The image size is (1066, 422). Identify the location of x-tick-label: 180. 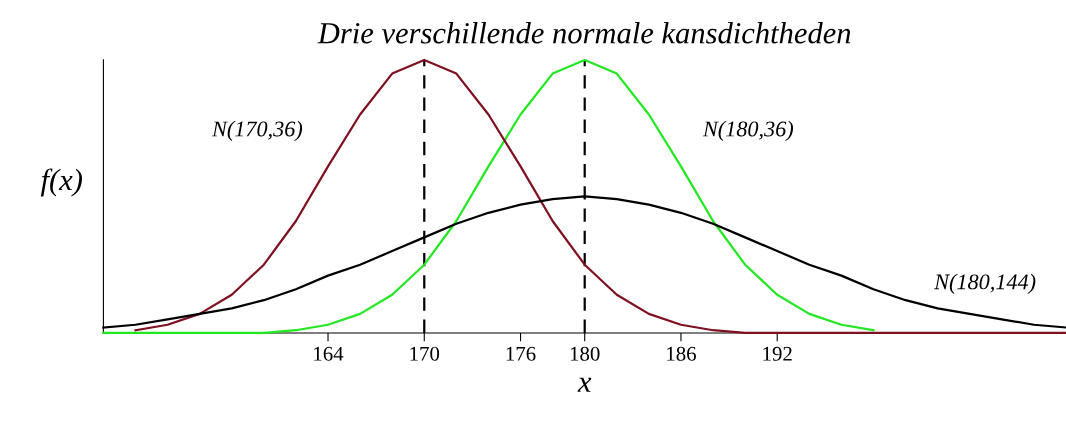
(585, 353).